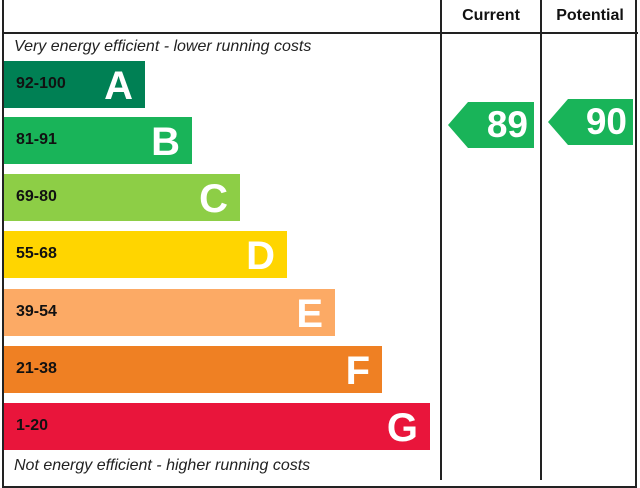 This screenshot has height=488, width=640. What do you see at coordinates (193, 369) in the screenshot?
I see `band-f: 21-38 F` at bounding box center [193, 369].